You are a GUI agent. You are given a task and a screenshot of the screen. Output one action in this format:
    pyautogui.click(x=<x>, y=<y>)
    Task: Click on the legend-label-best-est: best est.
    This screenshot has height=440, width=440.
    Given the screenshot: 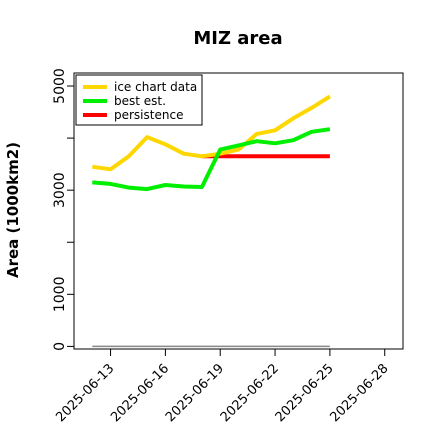 What is the action you would take?
    pyautogui.click(x=140, y=101)
    